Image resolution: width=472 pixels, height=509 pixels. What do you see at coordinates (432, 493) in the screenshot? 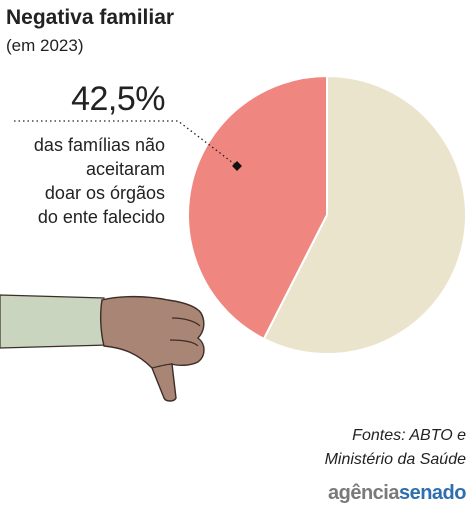
I see `logo-part-senado: senado` at bounding box center [432, 493].